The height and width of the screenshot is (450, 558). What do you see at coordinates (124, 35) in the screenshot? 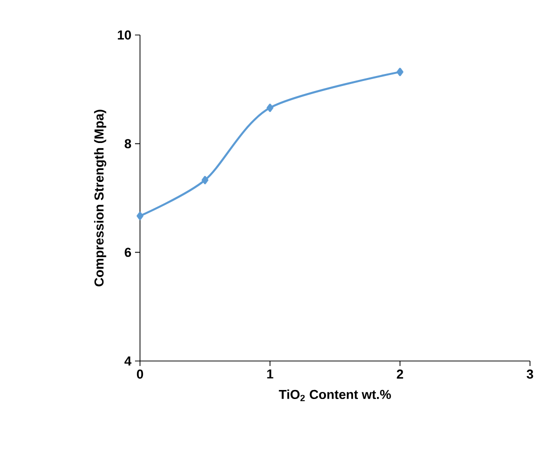
I see `y-tick-label: 10` at bounding box center [124, 35].